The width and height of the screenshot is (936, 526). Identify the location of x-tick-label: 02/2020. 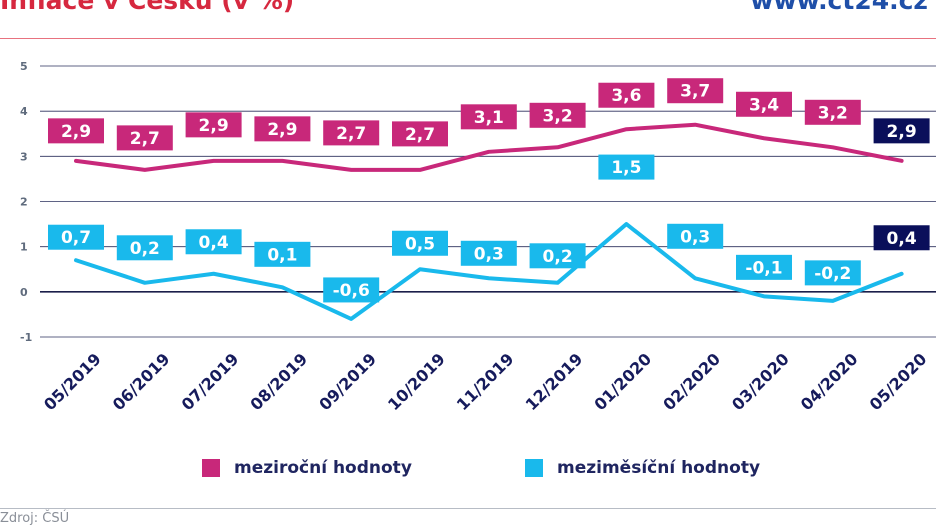
(691, 381).